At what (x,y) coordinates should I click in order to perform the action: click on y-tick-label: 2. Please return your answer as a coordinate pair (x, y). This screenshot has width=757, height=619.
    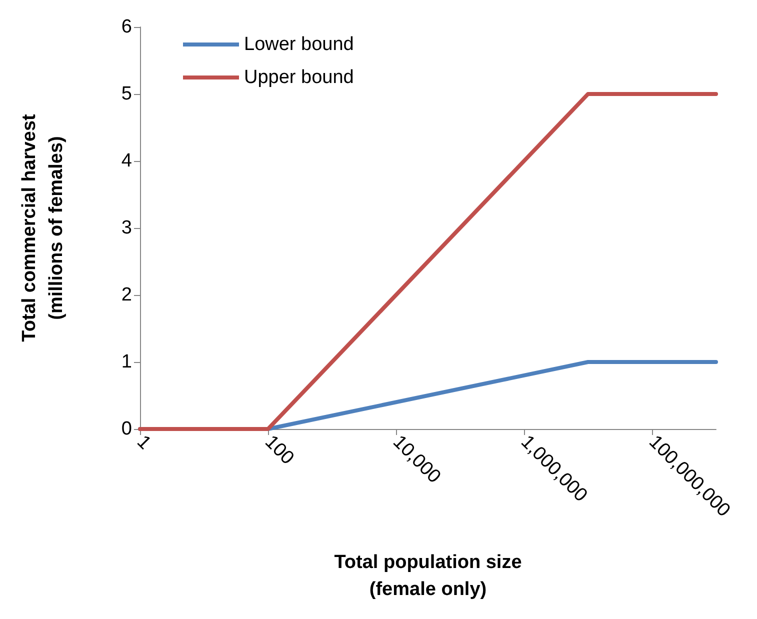
    Looking at the image, I should click on (126, 295).